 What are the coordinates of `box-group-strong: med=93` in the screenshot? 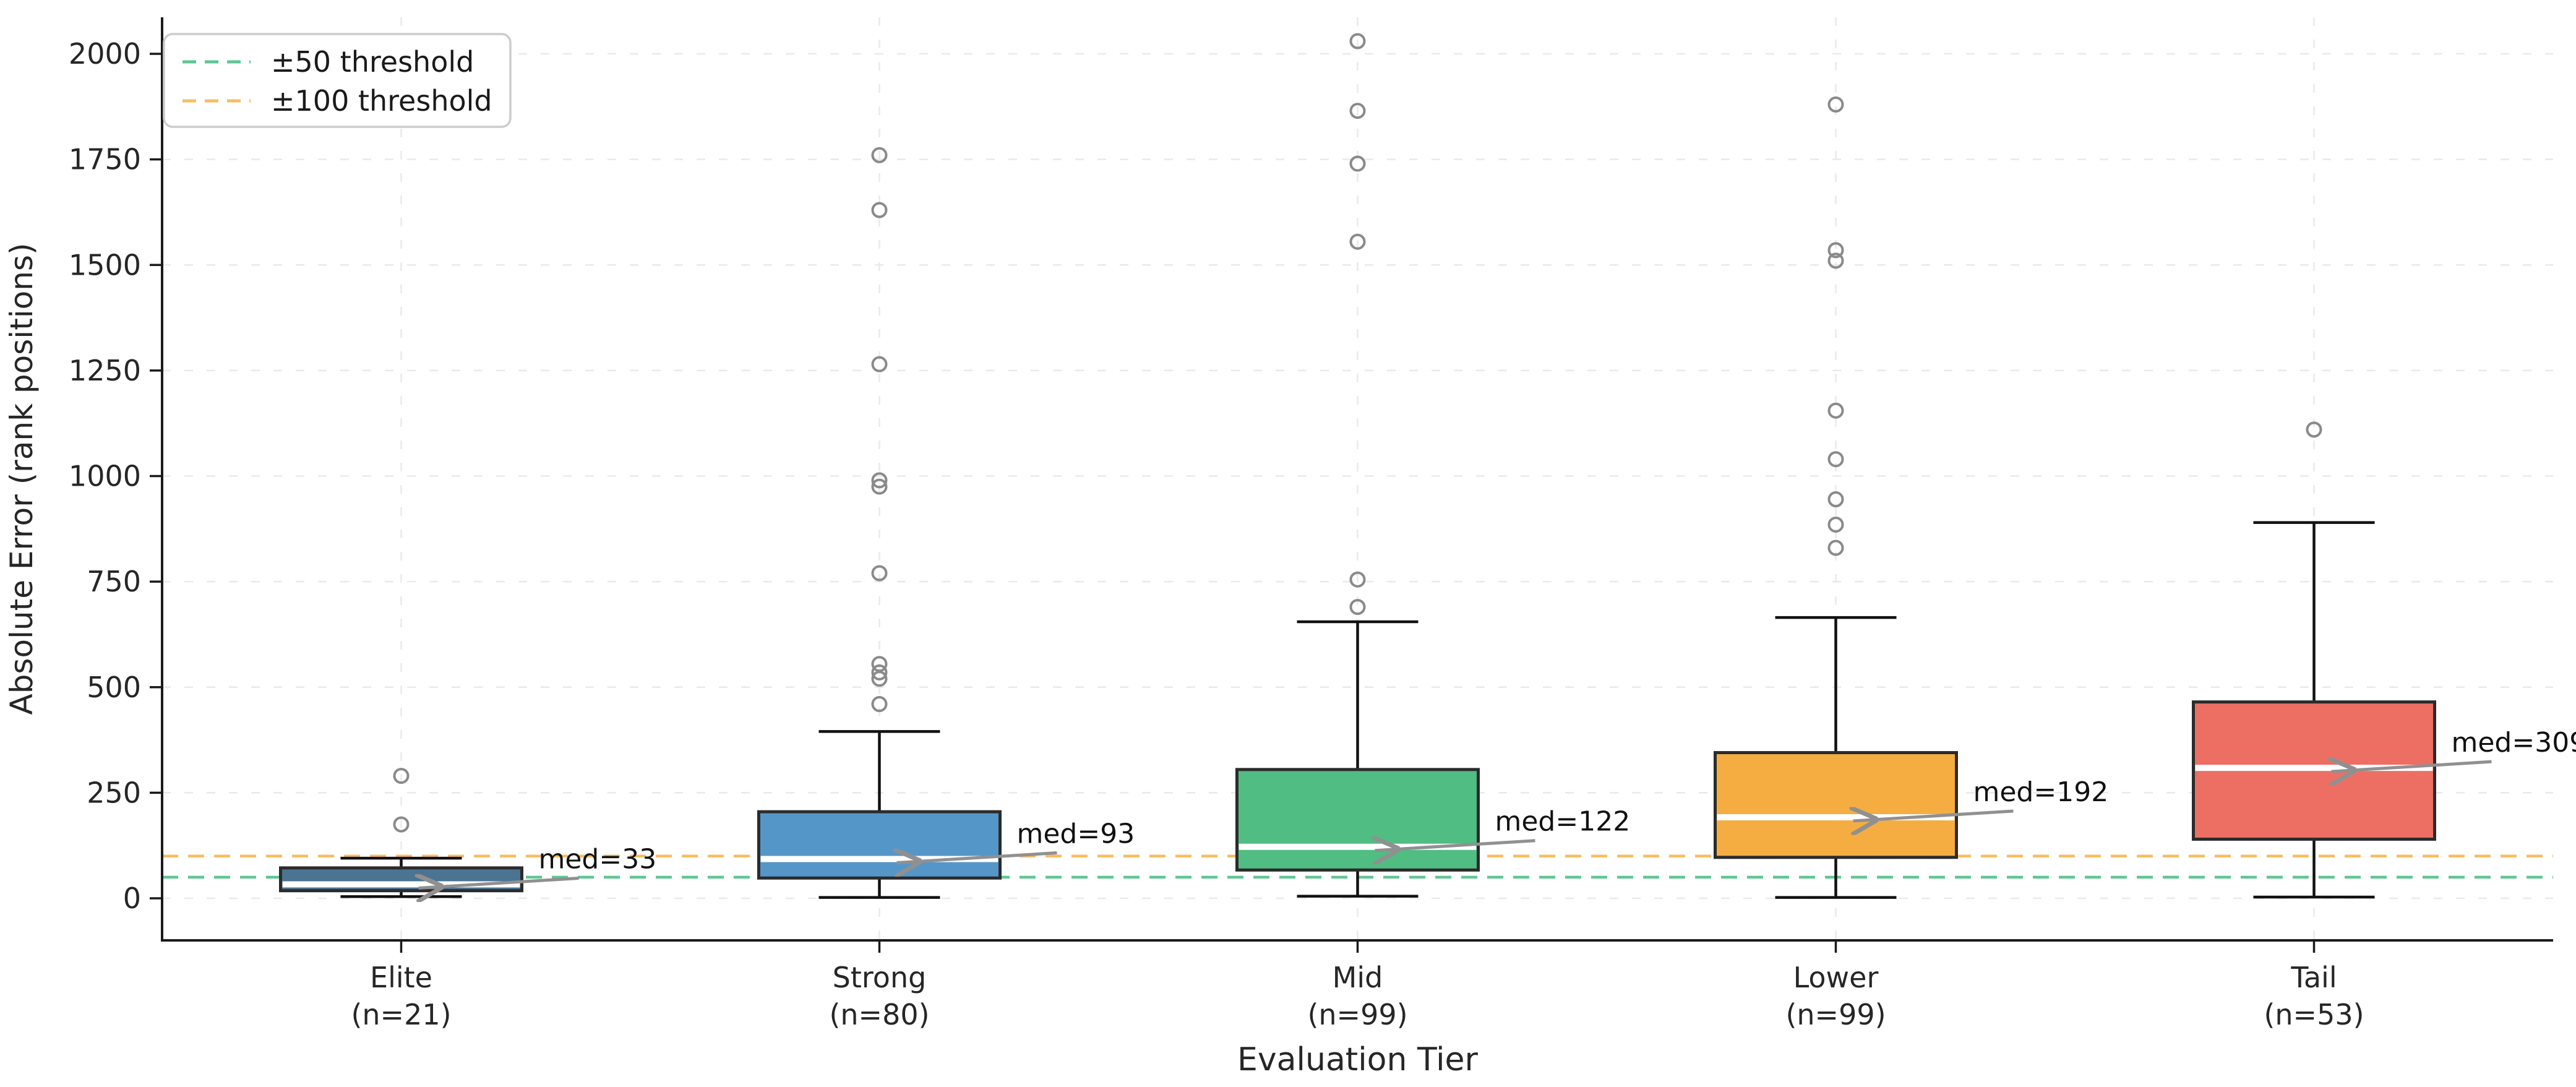 It's located at (946, 523).